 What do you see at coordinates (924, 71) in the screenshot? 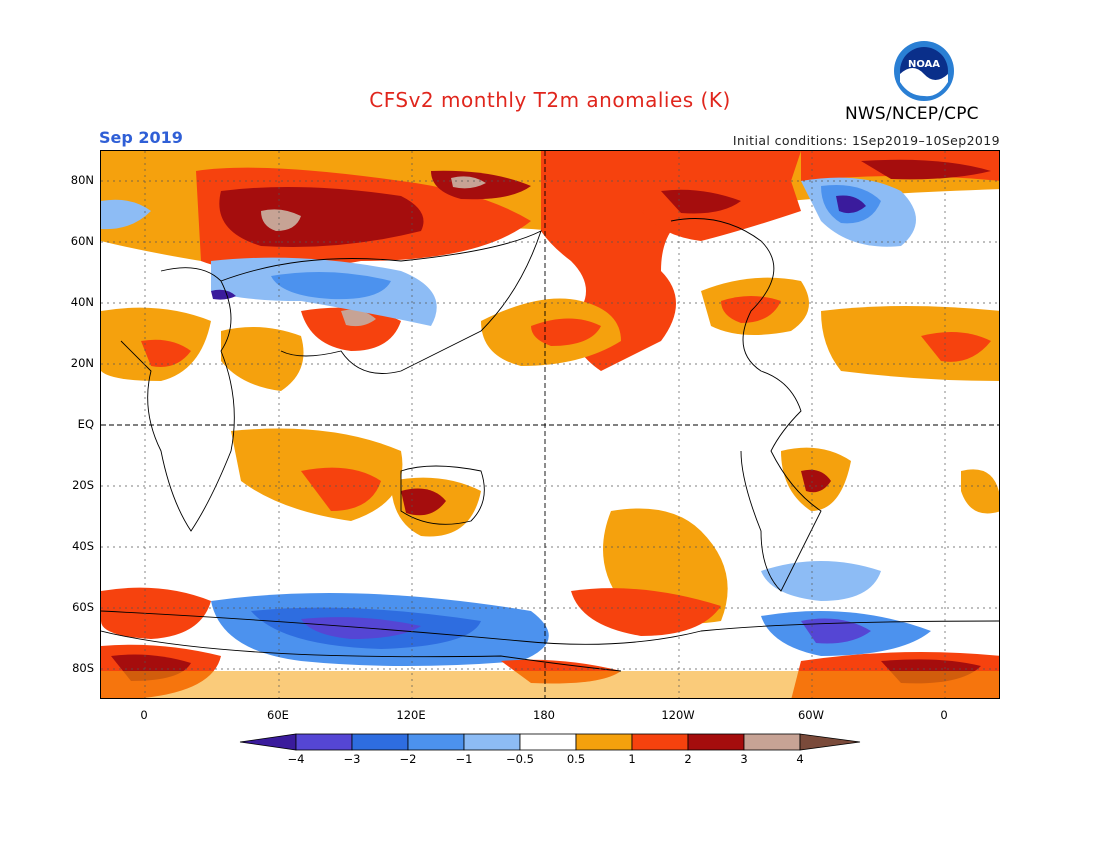
I see `noaa-logo-icon: NOAA` at bounding box center [924, 71].